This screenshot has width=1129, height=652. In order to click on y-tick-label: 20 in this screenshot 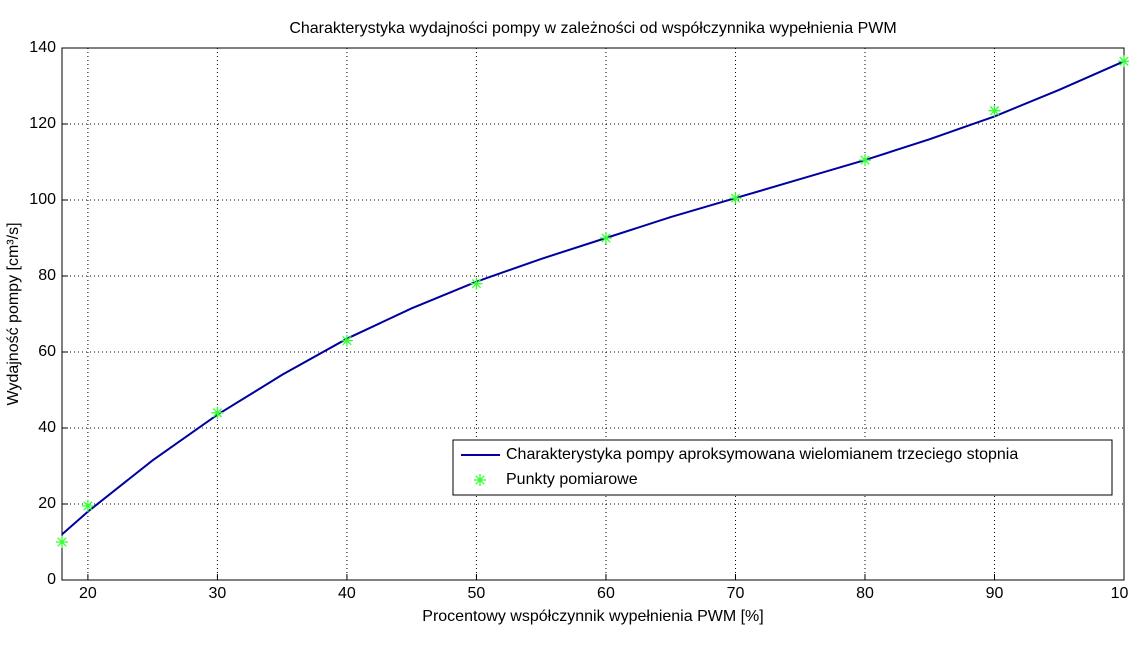, I will do `click(47, 503)`.